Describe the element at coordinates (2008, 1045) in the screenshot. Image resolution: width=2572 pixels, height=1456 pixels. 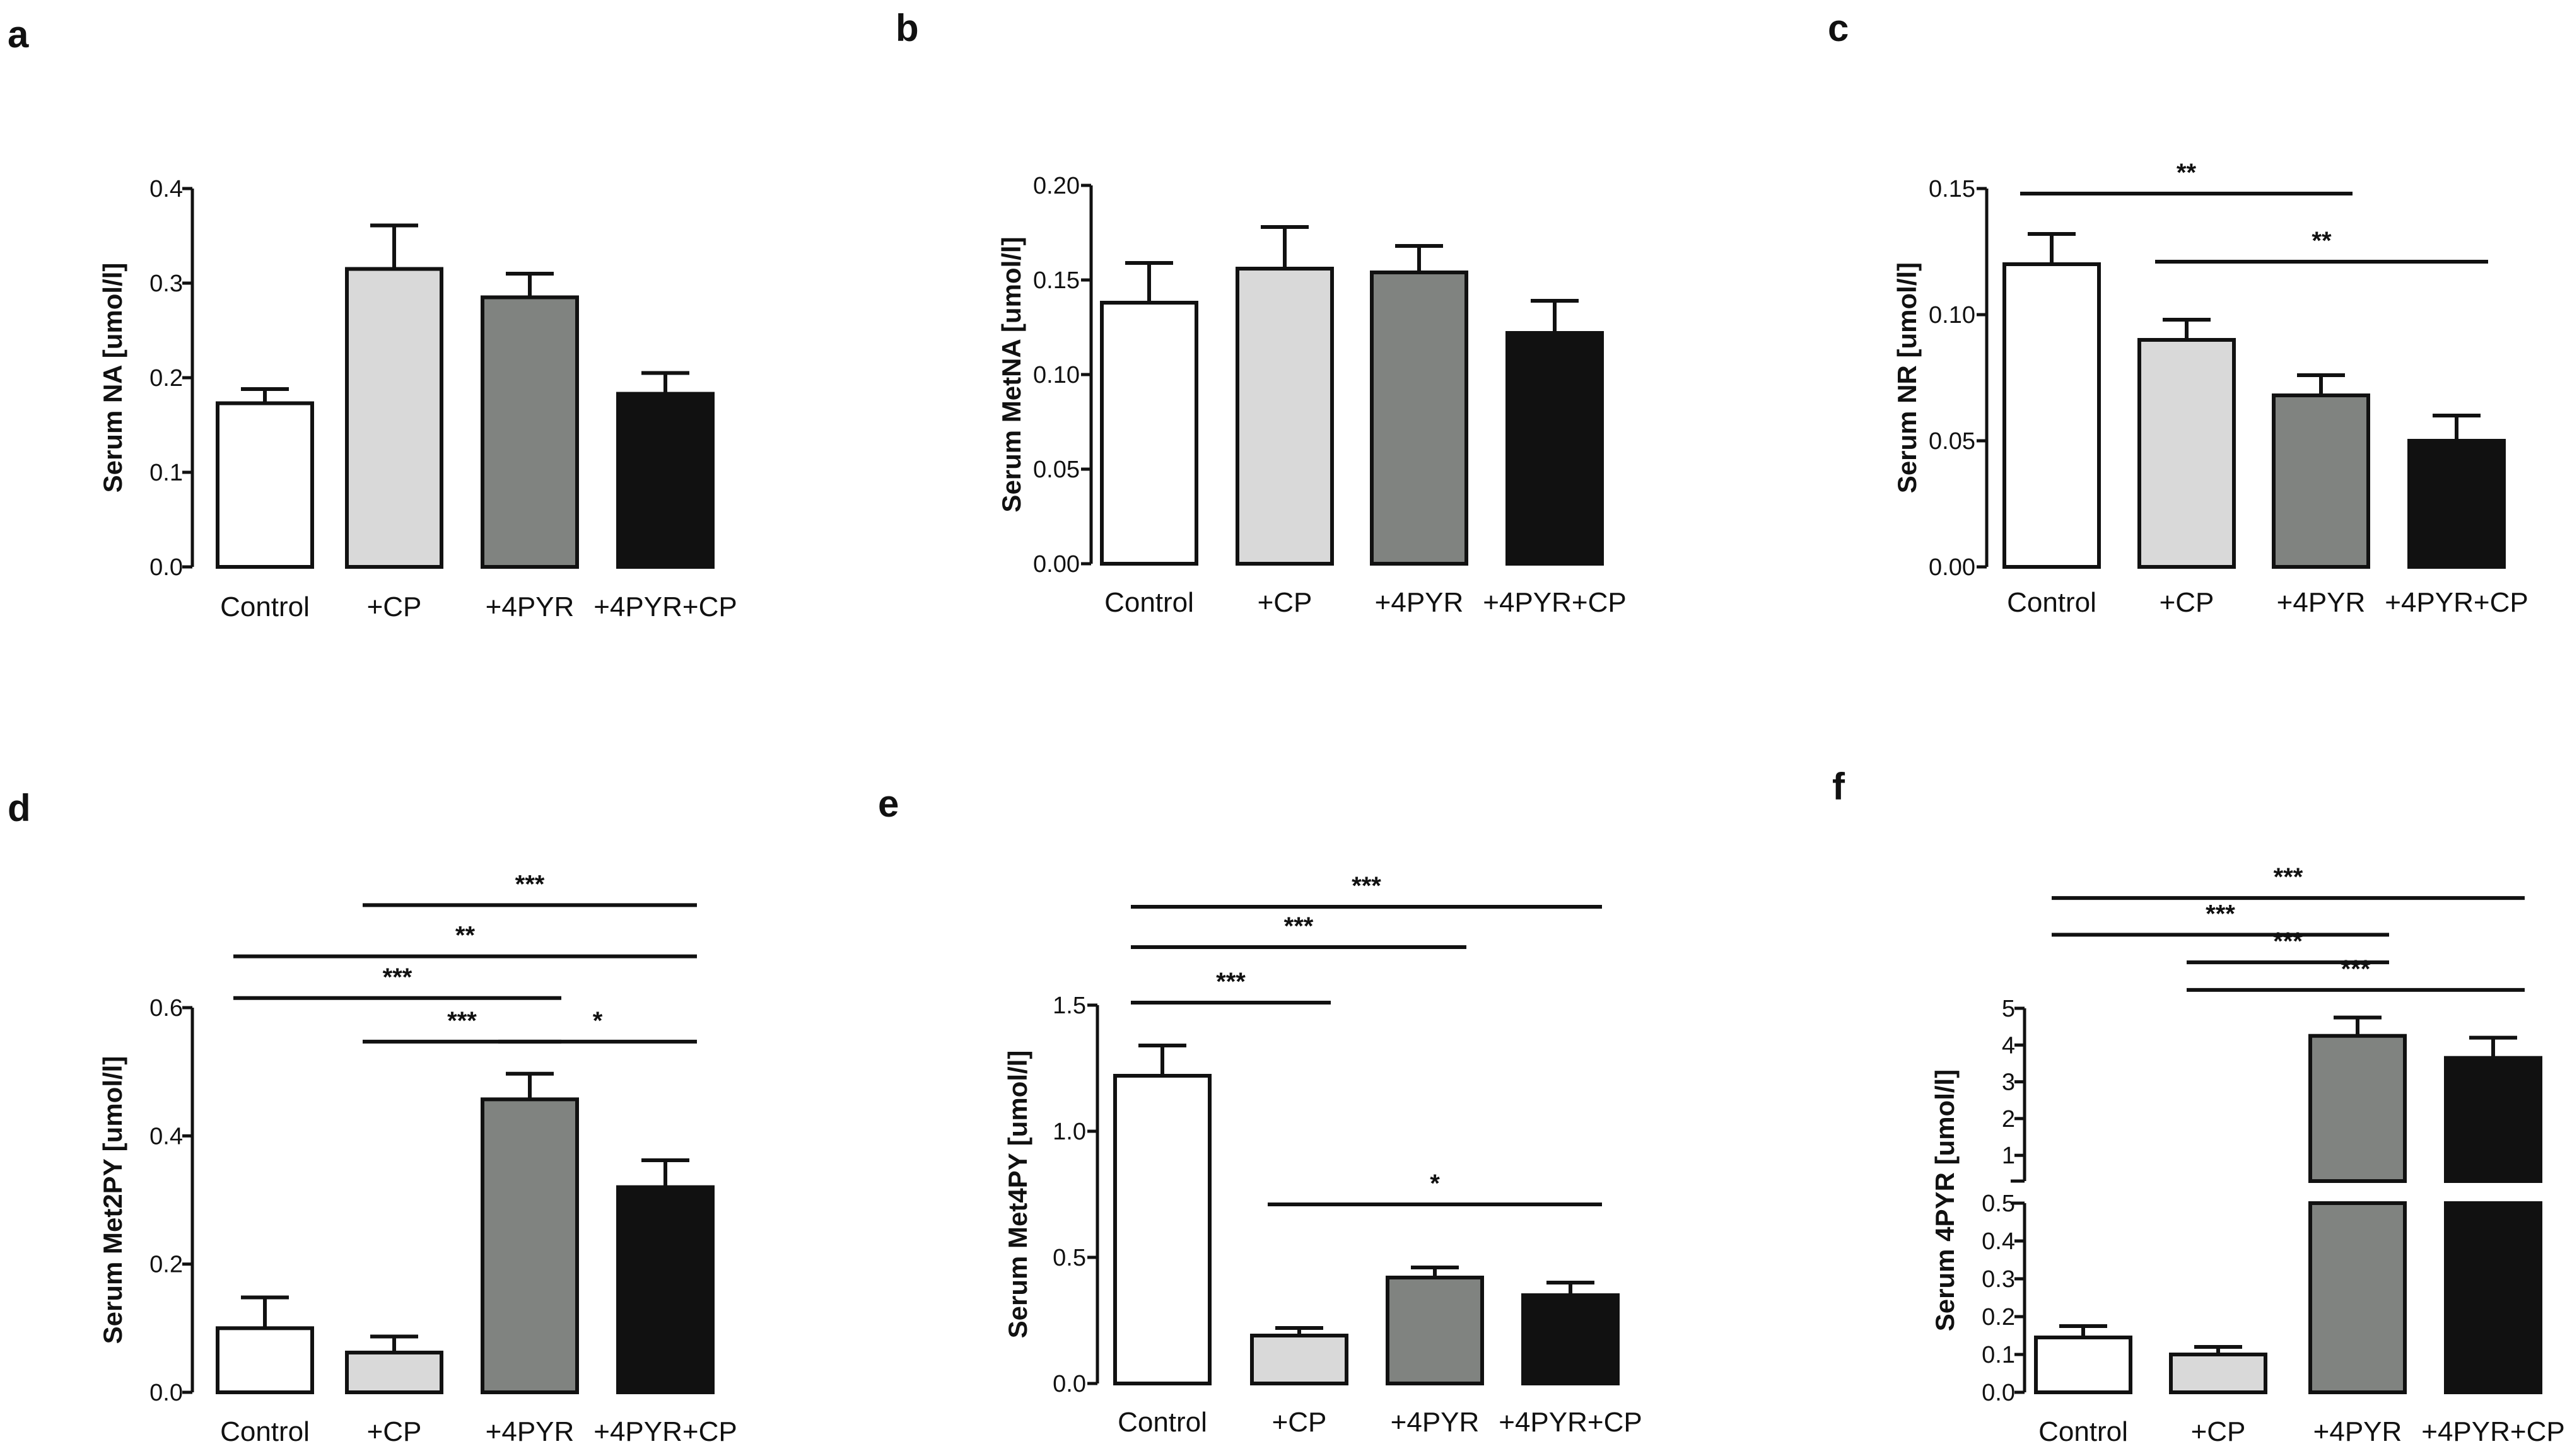
I see `y-tick-label: 4` at that location.